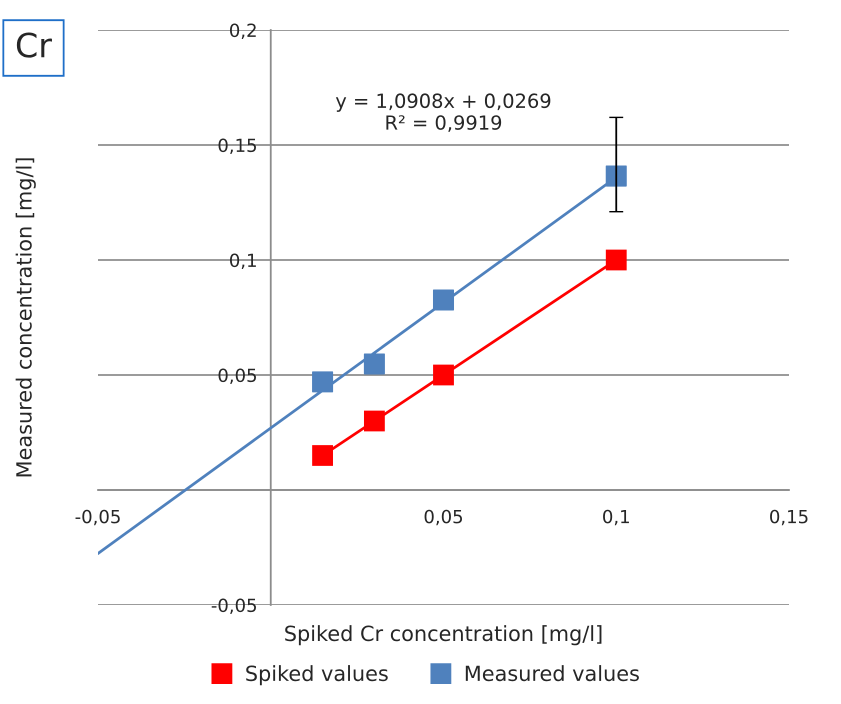 This screenshot has width=841, height=704. Describe the element at coordinates (26, 317) in the screenshot. I see `y-axis-title: Measured concentration [mg/l]` at that location.